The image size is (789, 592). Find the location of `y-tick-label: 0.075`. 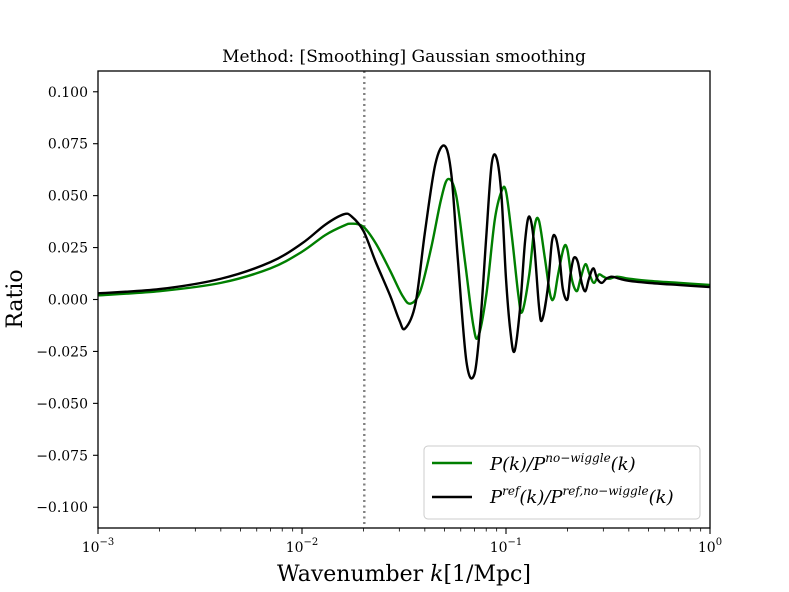

y-tick-label: 0.075 is located at coordinates (68, 145).